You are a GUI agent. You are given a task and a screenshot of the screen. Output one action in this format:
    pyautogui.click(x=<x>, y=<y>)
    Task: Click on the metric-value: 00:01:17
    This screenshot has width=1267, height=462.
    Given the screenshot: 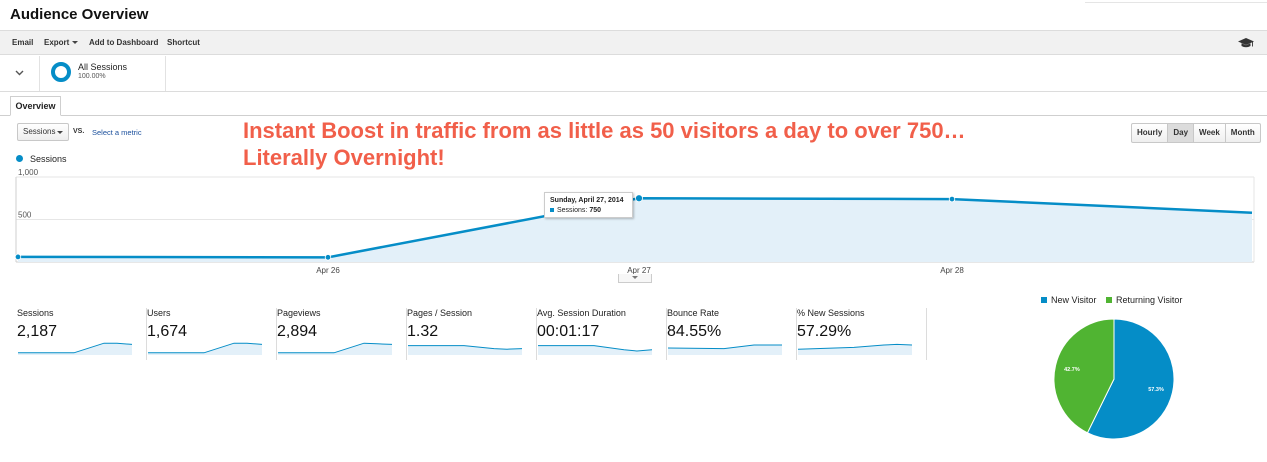 What is the action you would take?
    pyautogui.click(x=568, y=331)
    